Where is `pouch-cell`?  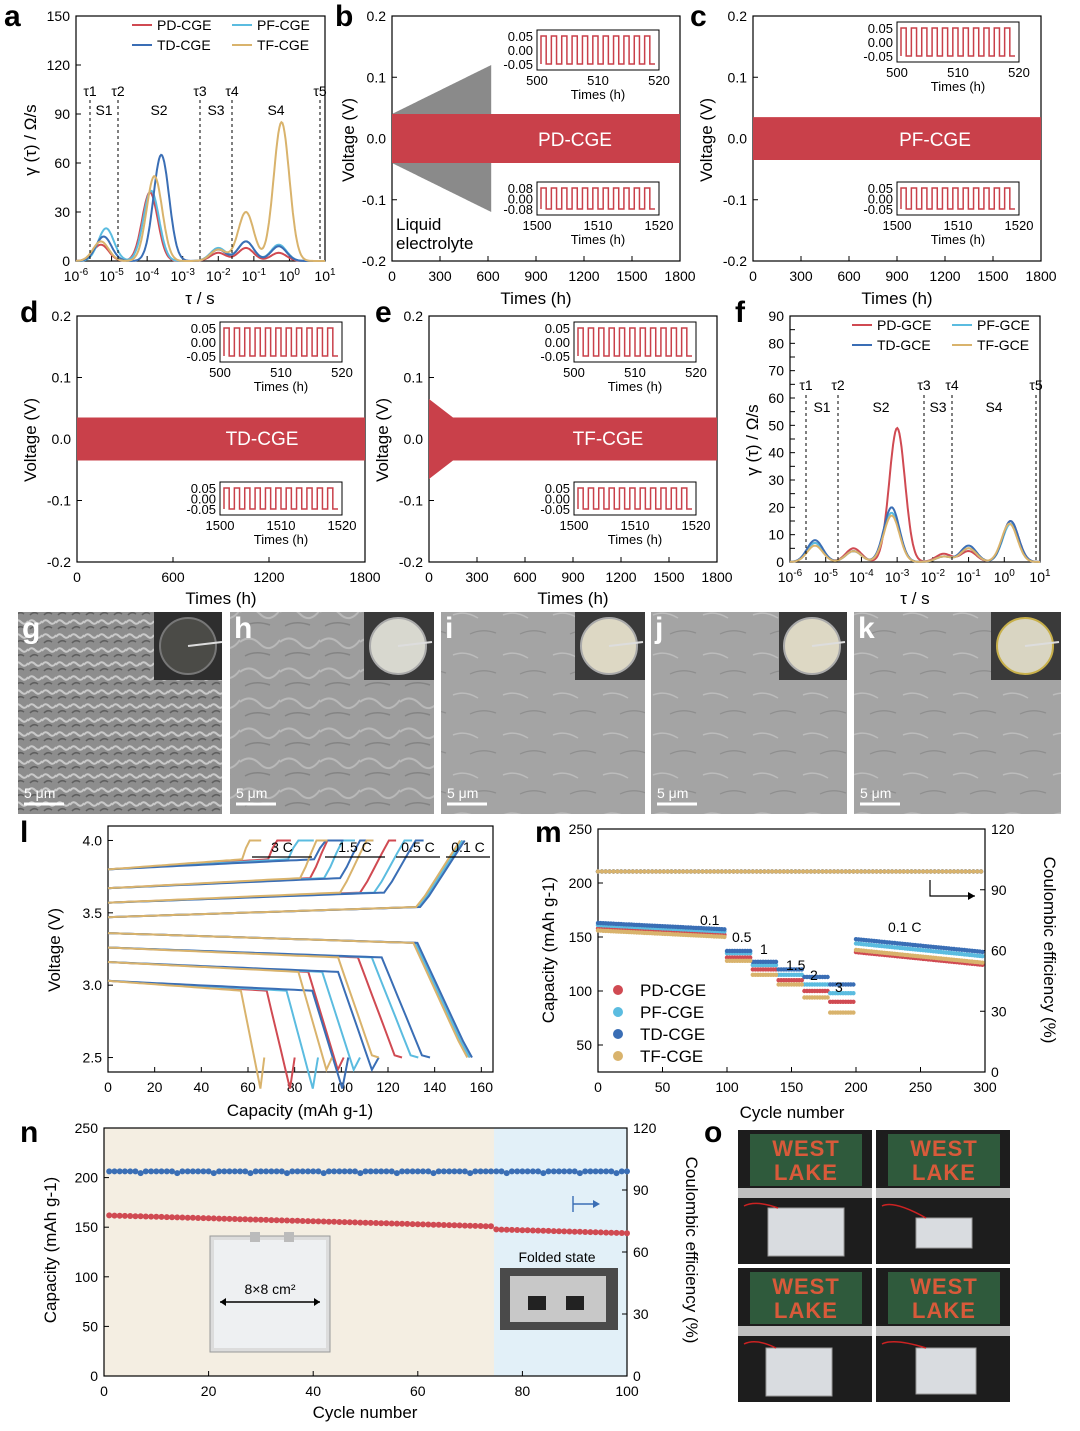 pouch-cell is located at coordinates (799, 1372).